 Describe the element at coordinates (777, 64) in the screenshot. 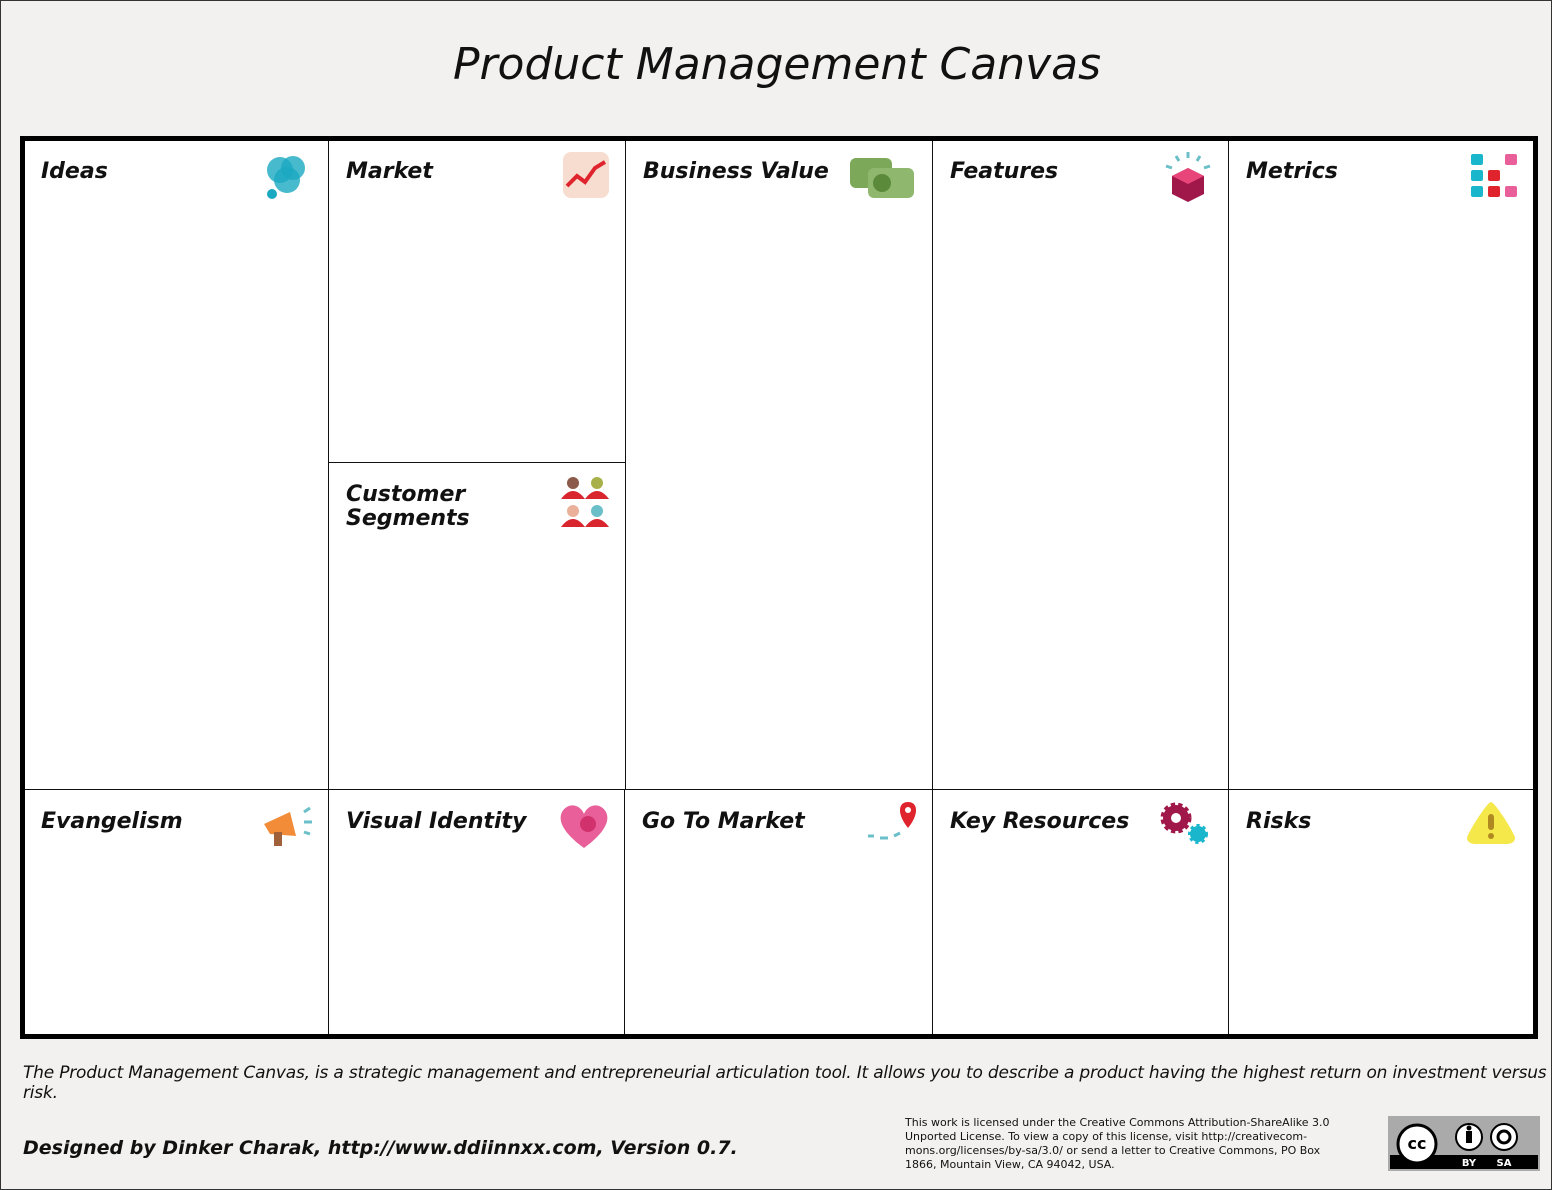

I see `page-title: Product Management Canvas` at that location.